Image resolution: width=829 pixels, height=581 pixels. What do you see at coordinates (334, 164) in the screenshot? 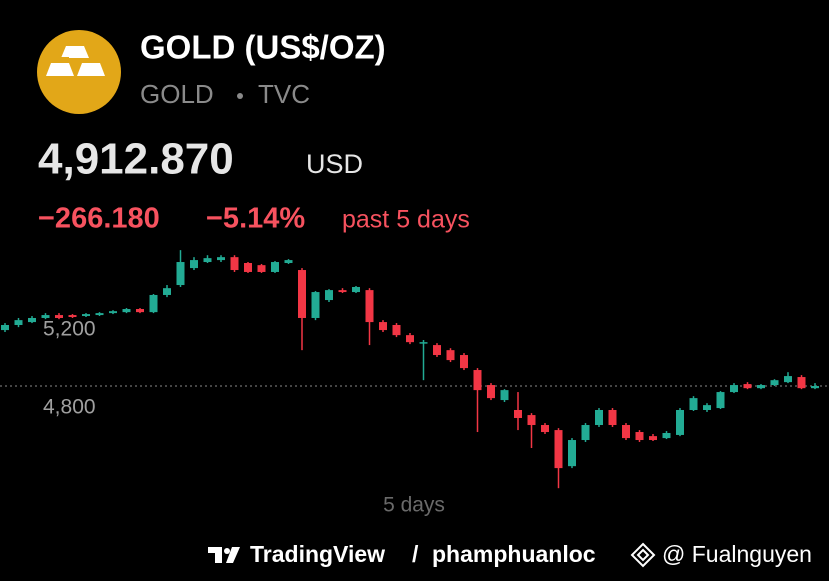
I see `currency: USD` at bounding box center [334, 164].